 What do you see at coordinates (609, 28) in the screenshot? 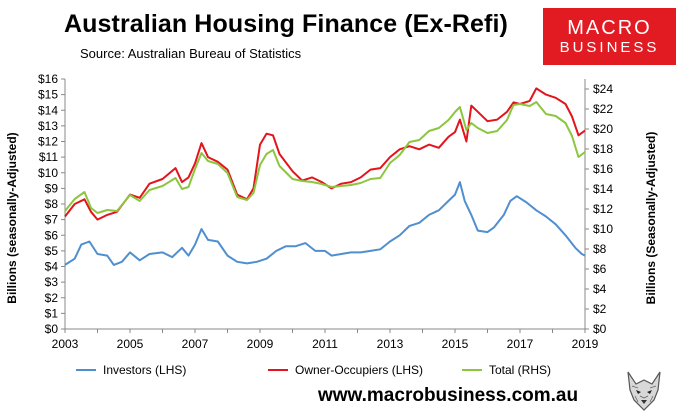
I see `logo-line-macro: MACRO` at bounding box center [609, 28].